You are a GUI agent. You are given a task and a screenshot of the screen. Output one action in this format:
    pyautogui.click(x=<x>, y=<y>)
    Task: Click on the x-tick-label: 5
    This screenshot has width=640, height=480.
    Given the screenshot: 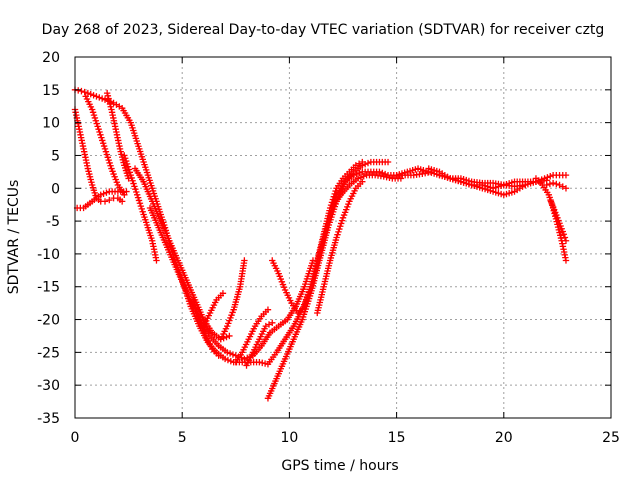 What is the action you would take?
    pyautogui.click(x=182, y=438)
    